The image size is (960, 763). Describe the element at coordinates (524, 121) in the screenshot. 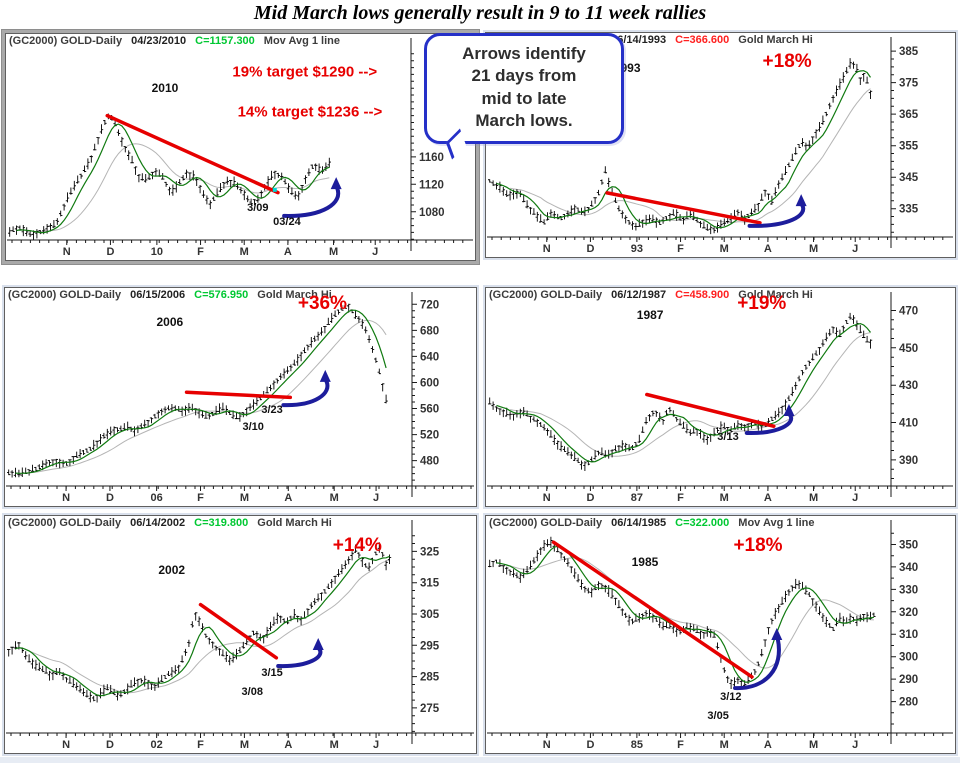

I see `callout-line: March lows.` at that location.